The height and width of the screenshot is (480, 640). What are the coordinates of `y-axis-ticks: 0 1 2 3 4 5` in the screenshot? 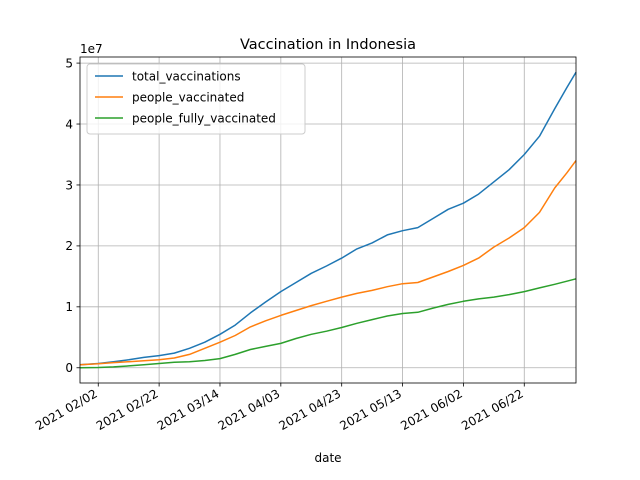 It's located at (72, 215).